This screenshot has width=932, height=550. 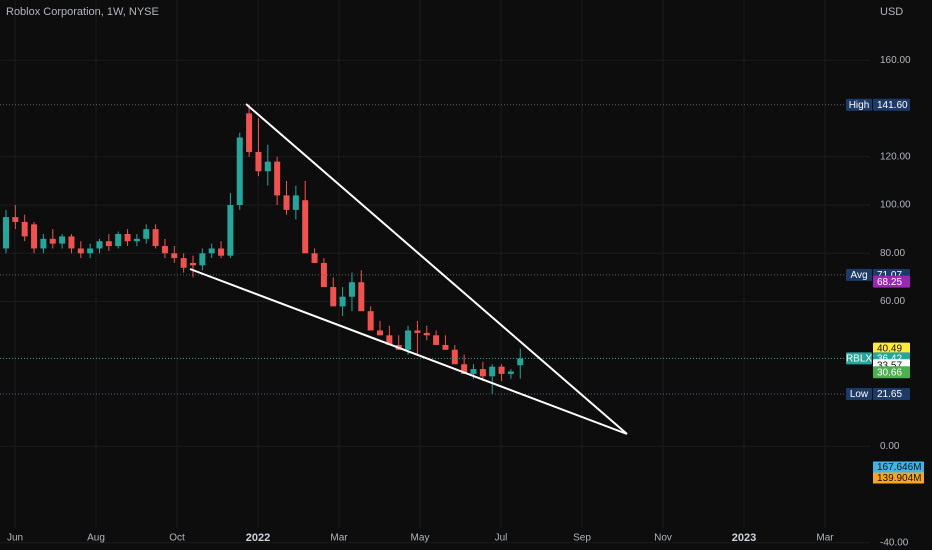 What do you see at coordinates (889, 359) in the screenshot?
I see `price-badge-value: 36.42` at bounding box center [889, 359].